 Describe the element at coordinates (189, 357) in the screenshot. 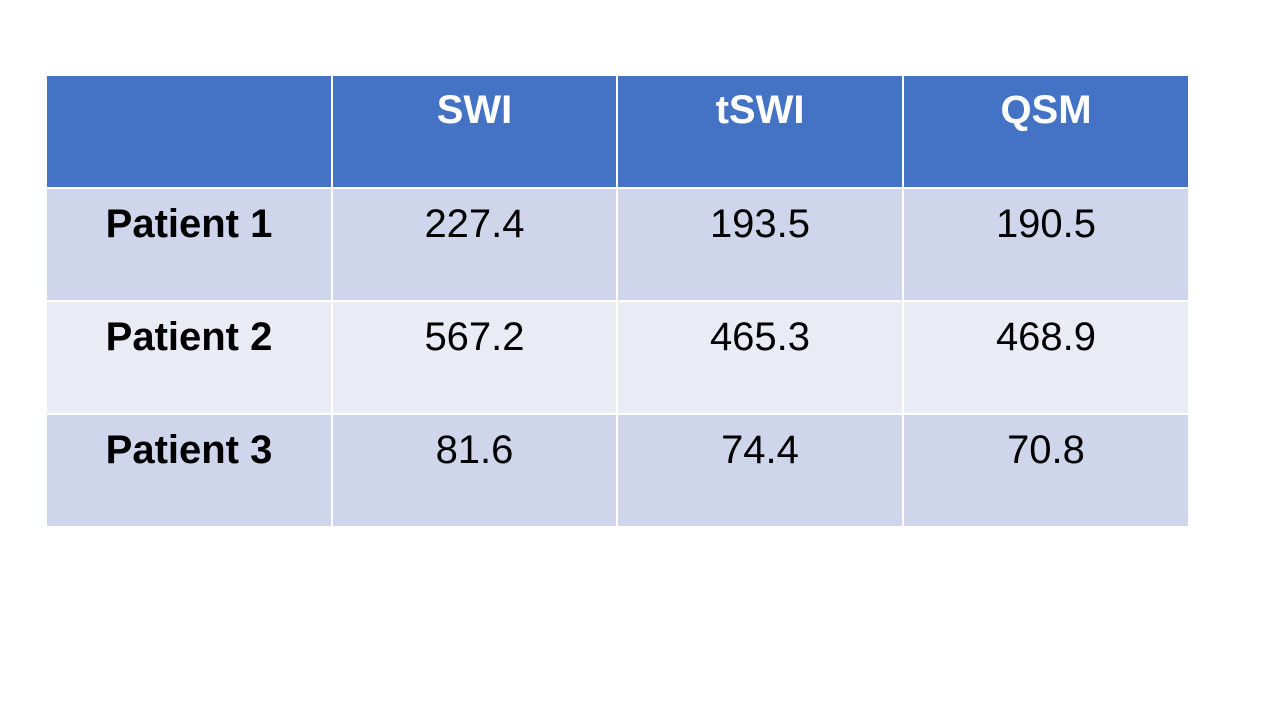

I see `row-label: Patient 2` at that location.